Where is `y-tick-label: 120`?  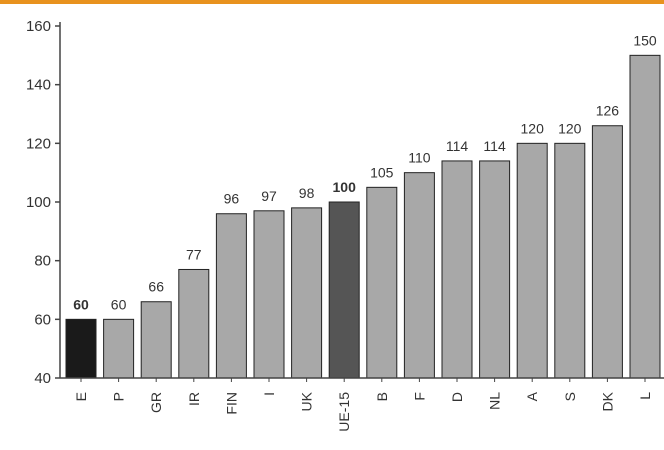
y-tick-label: 120 is located at coordinates (38, 143).